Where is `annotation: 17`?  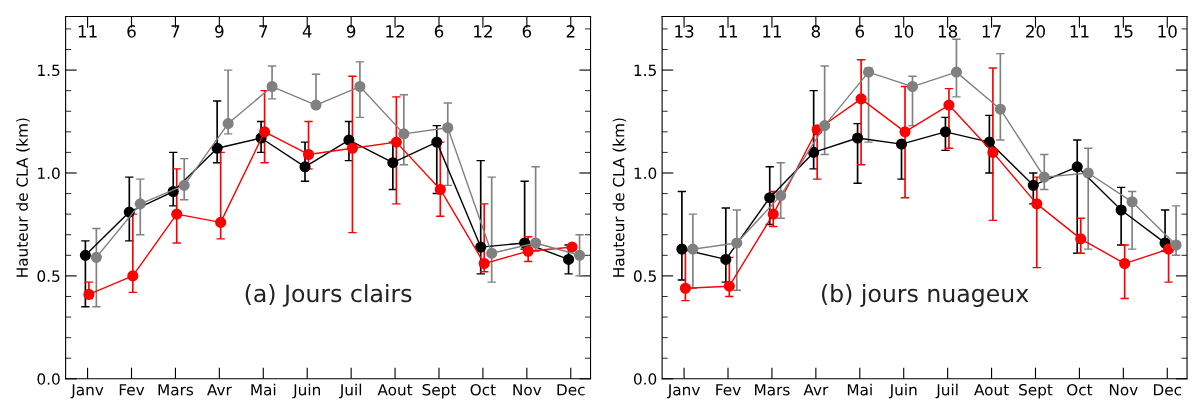 annotation: 17 is located at coordinates (991, 31).